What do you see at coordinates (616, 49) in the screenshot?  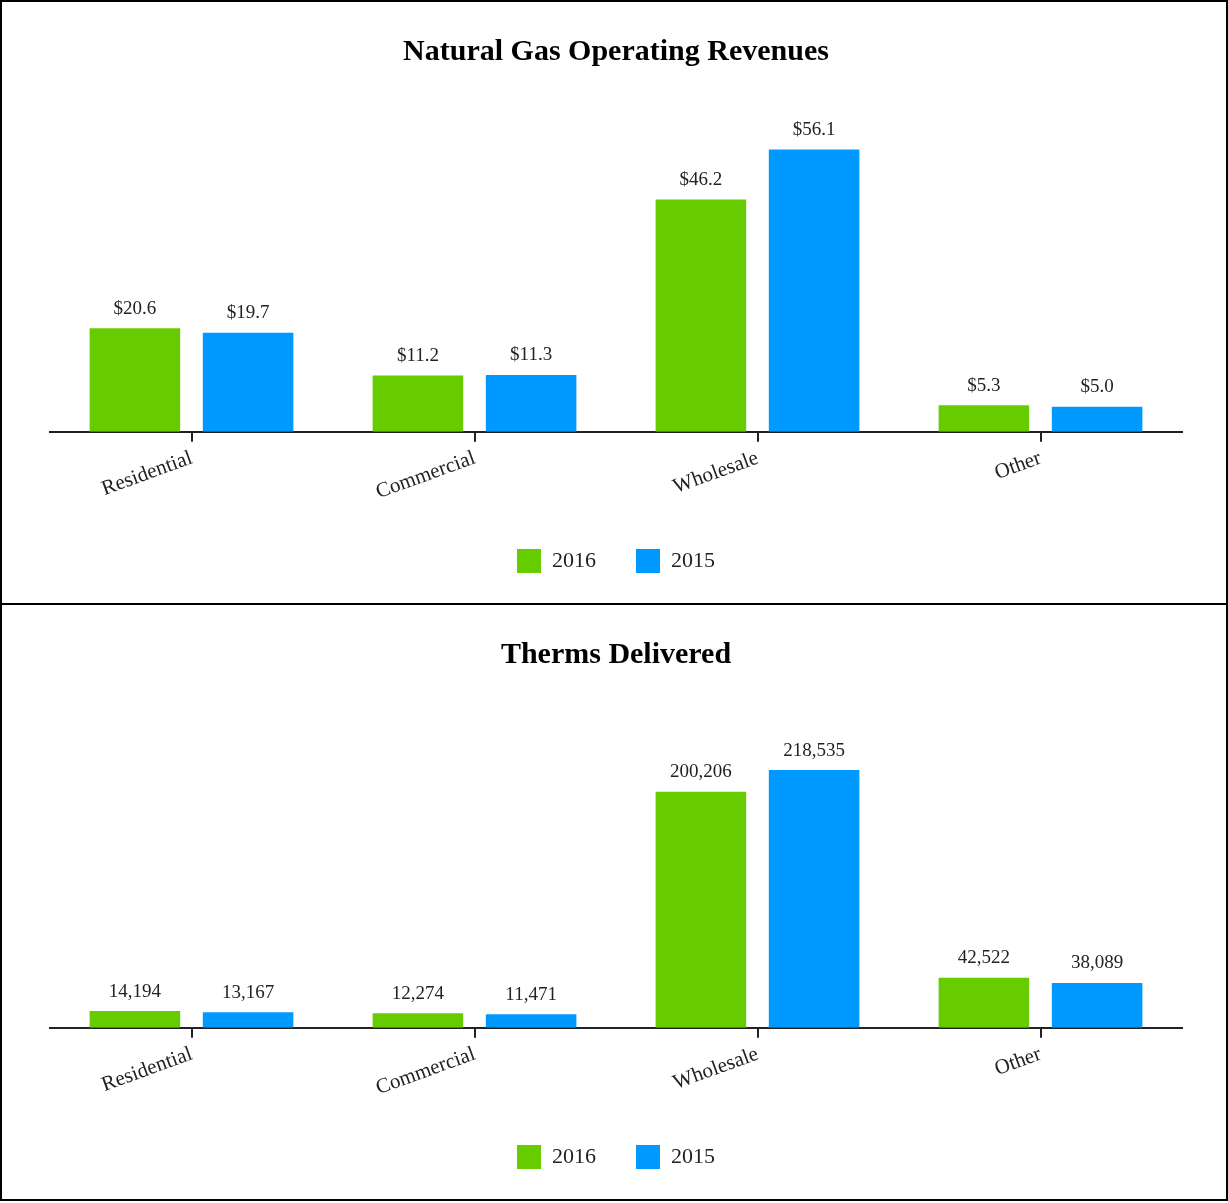 I see `chart-title: Natural Gas Operating Revenues` at bounding box center [616, 49].